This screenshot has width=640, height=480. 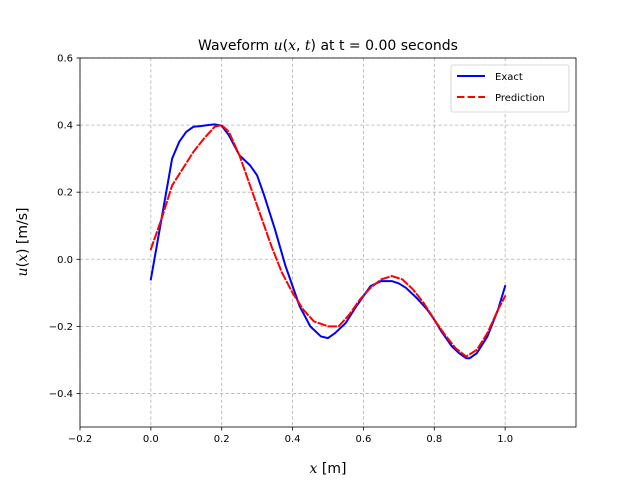 What do you see at coordinates (23, 251) in the screenshot?
I see `y-axis-label-part: )` at bounding box center [23, 251].